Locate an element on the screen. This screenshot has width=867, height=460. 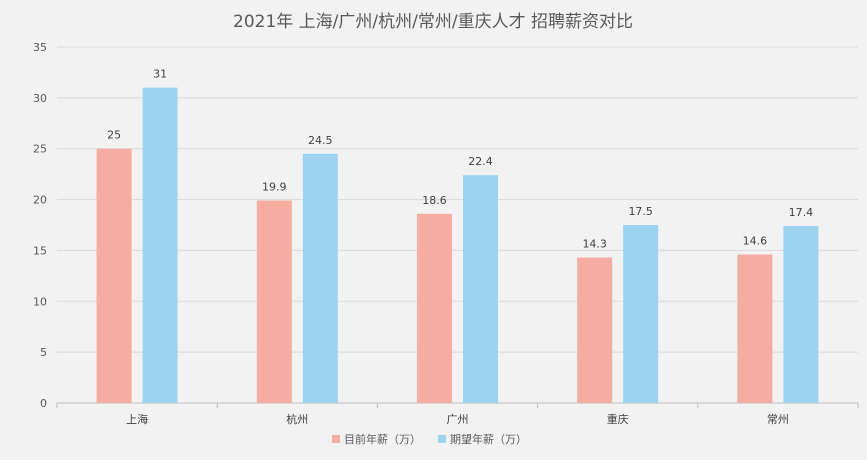
data-label: 17.5 is located at coordinates (640, 211).